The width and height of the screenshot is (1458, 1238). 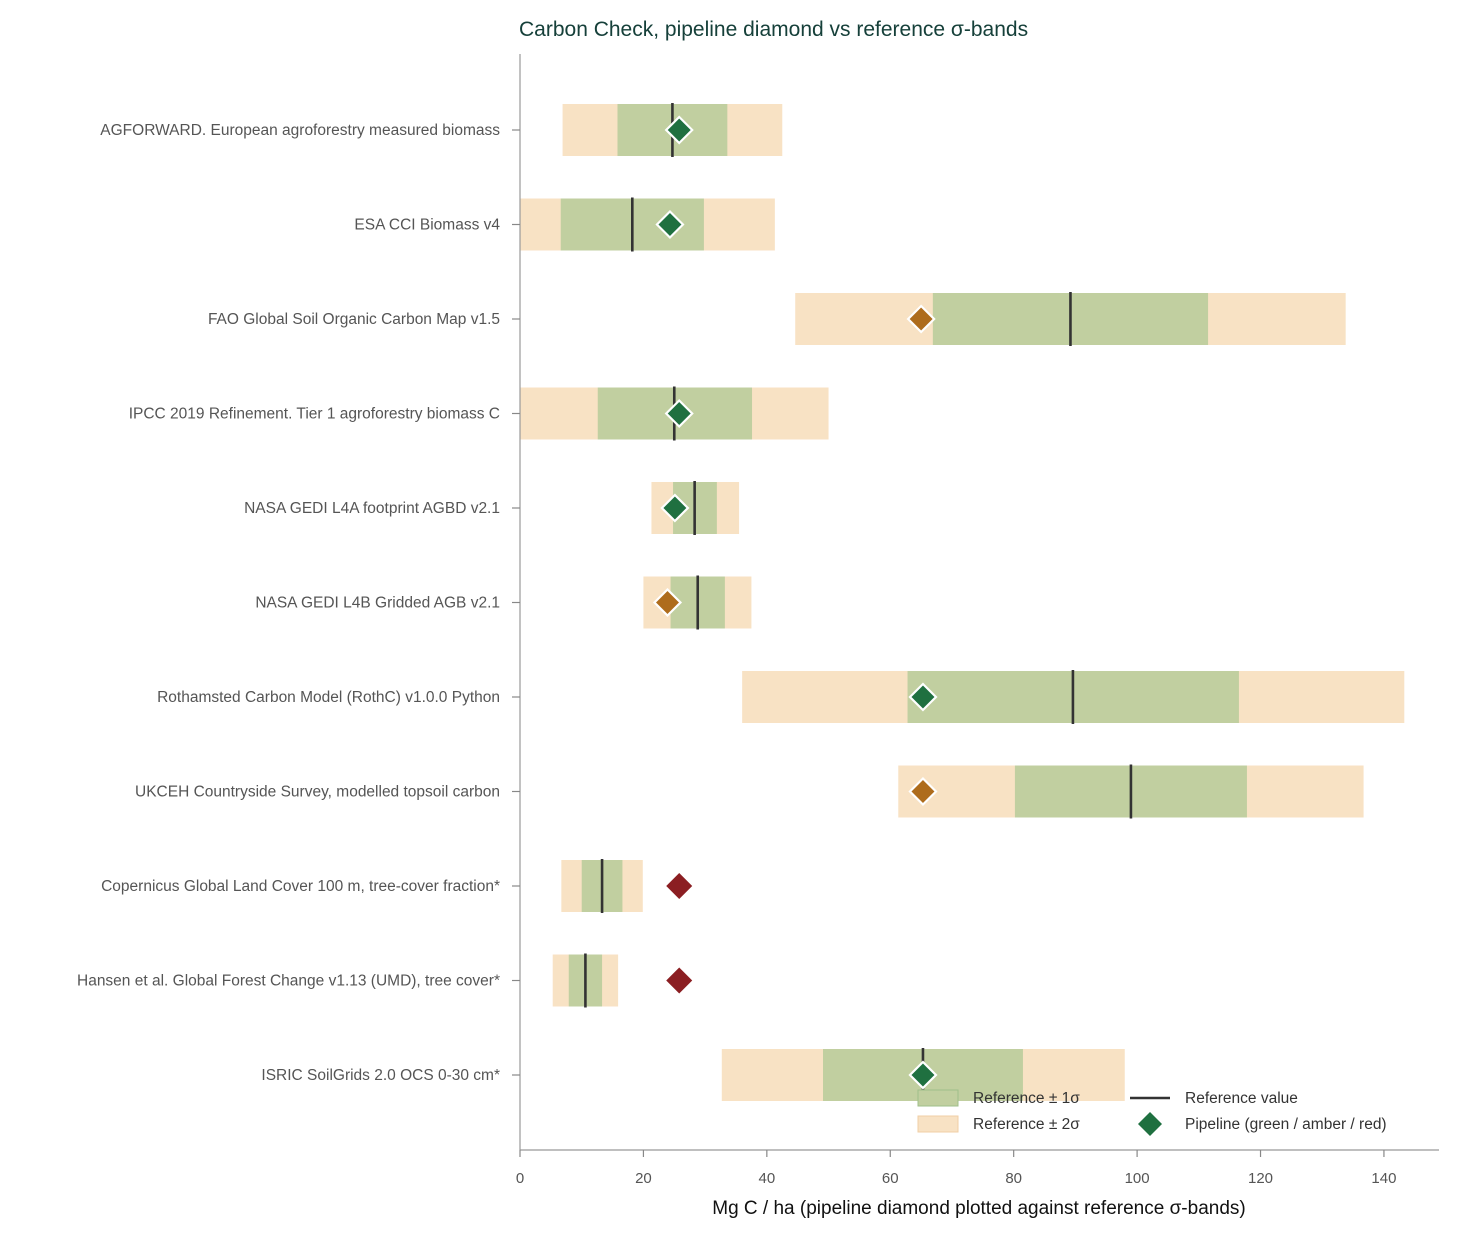 I want to click on x-tick-label: 0, so click(x=520, y=1178).